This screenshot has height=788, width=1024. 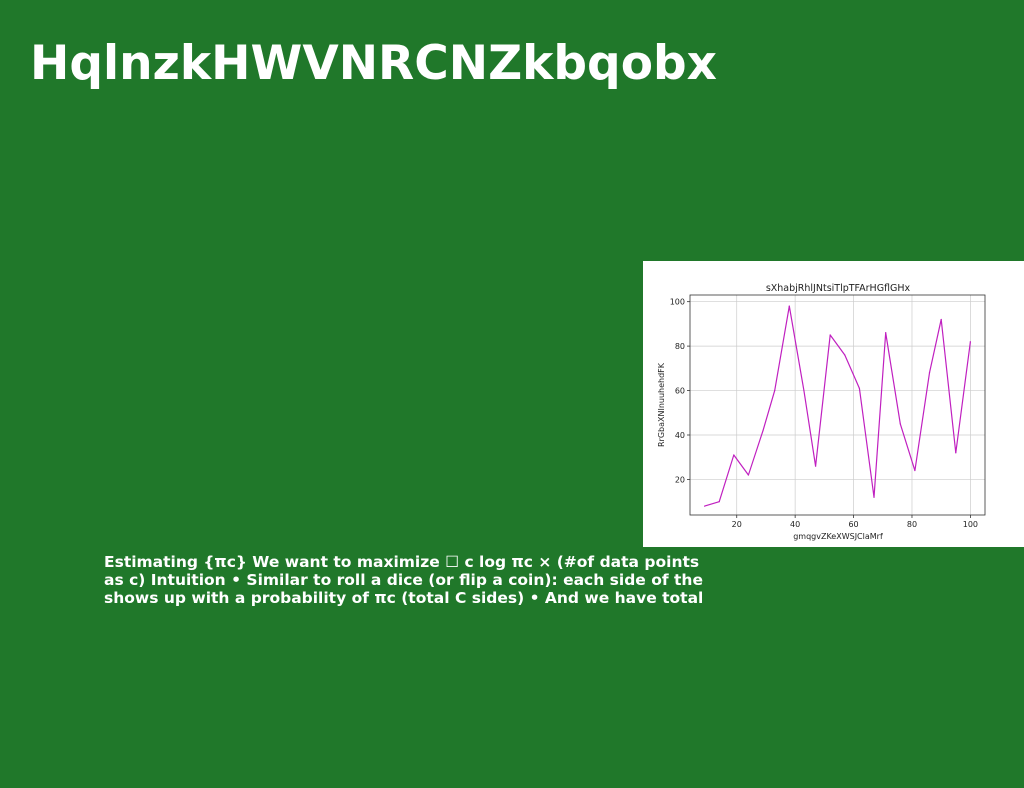 I want to click on y-tick-label: 40, so click(x=680, y=435).